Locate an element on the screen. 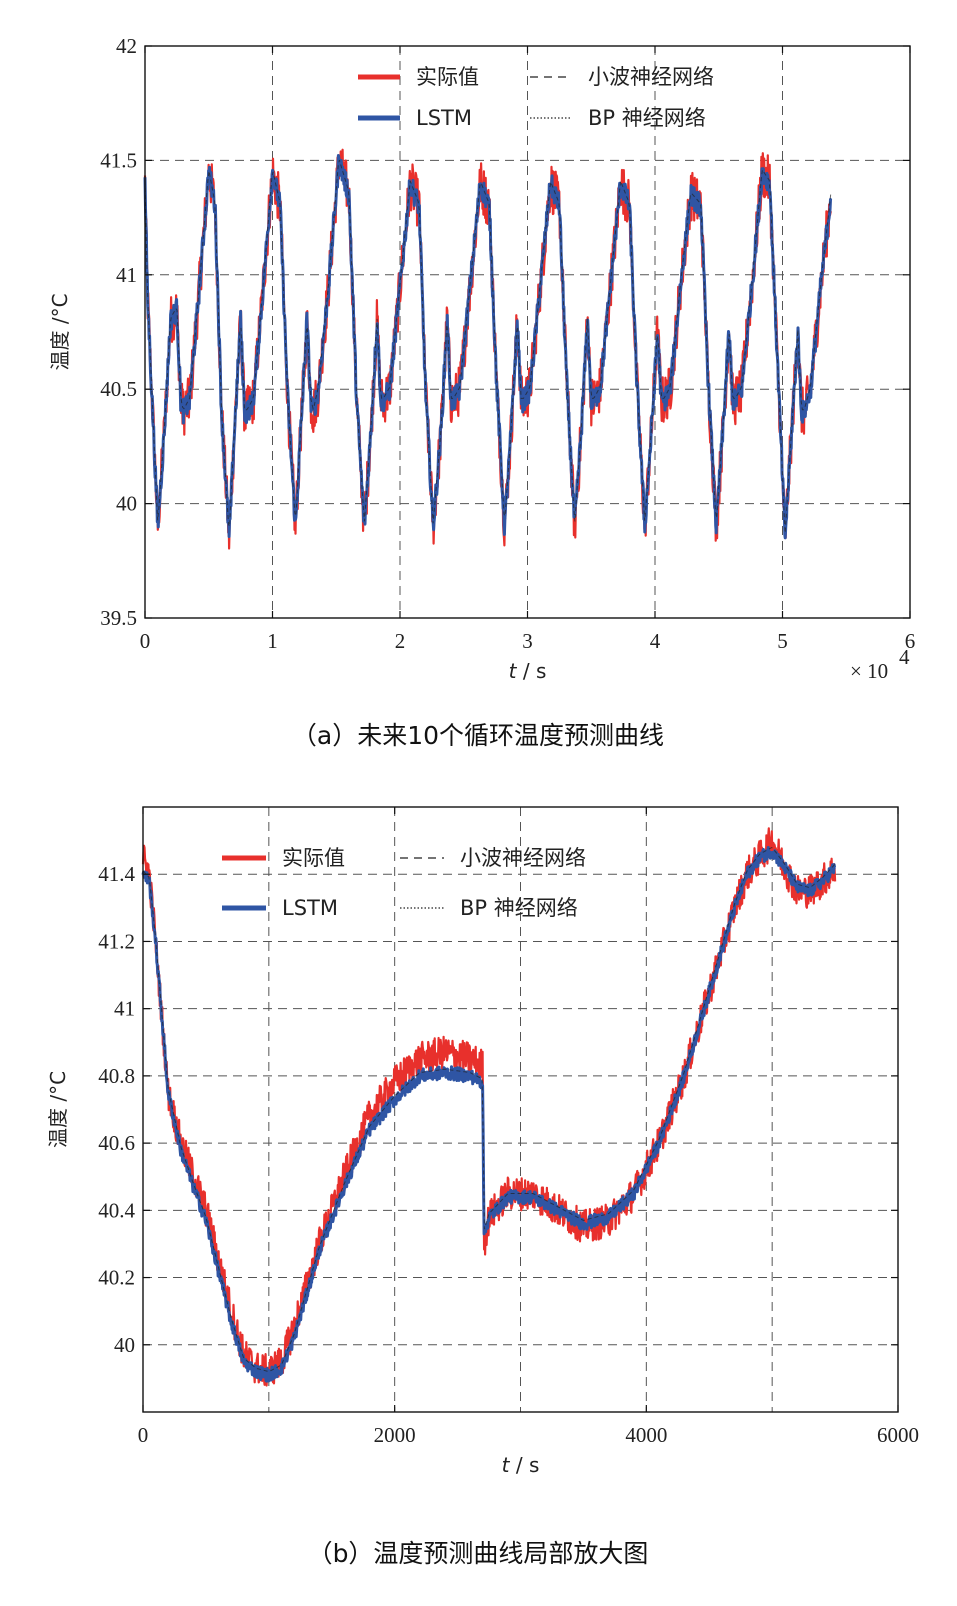  y-tick-label: 40.6 is located at coordinates (116, 1143).